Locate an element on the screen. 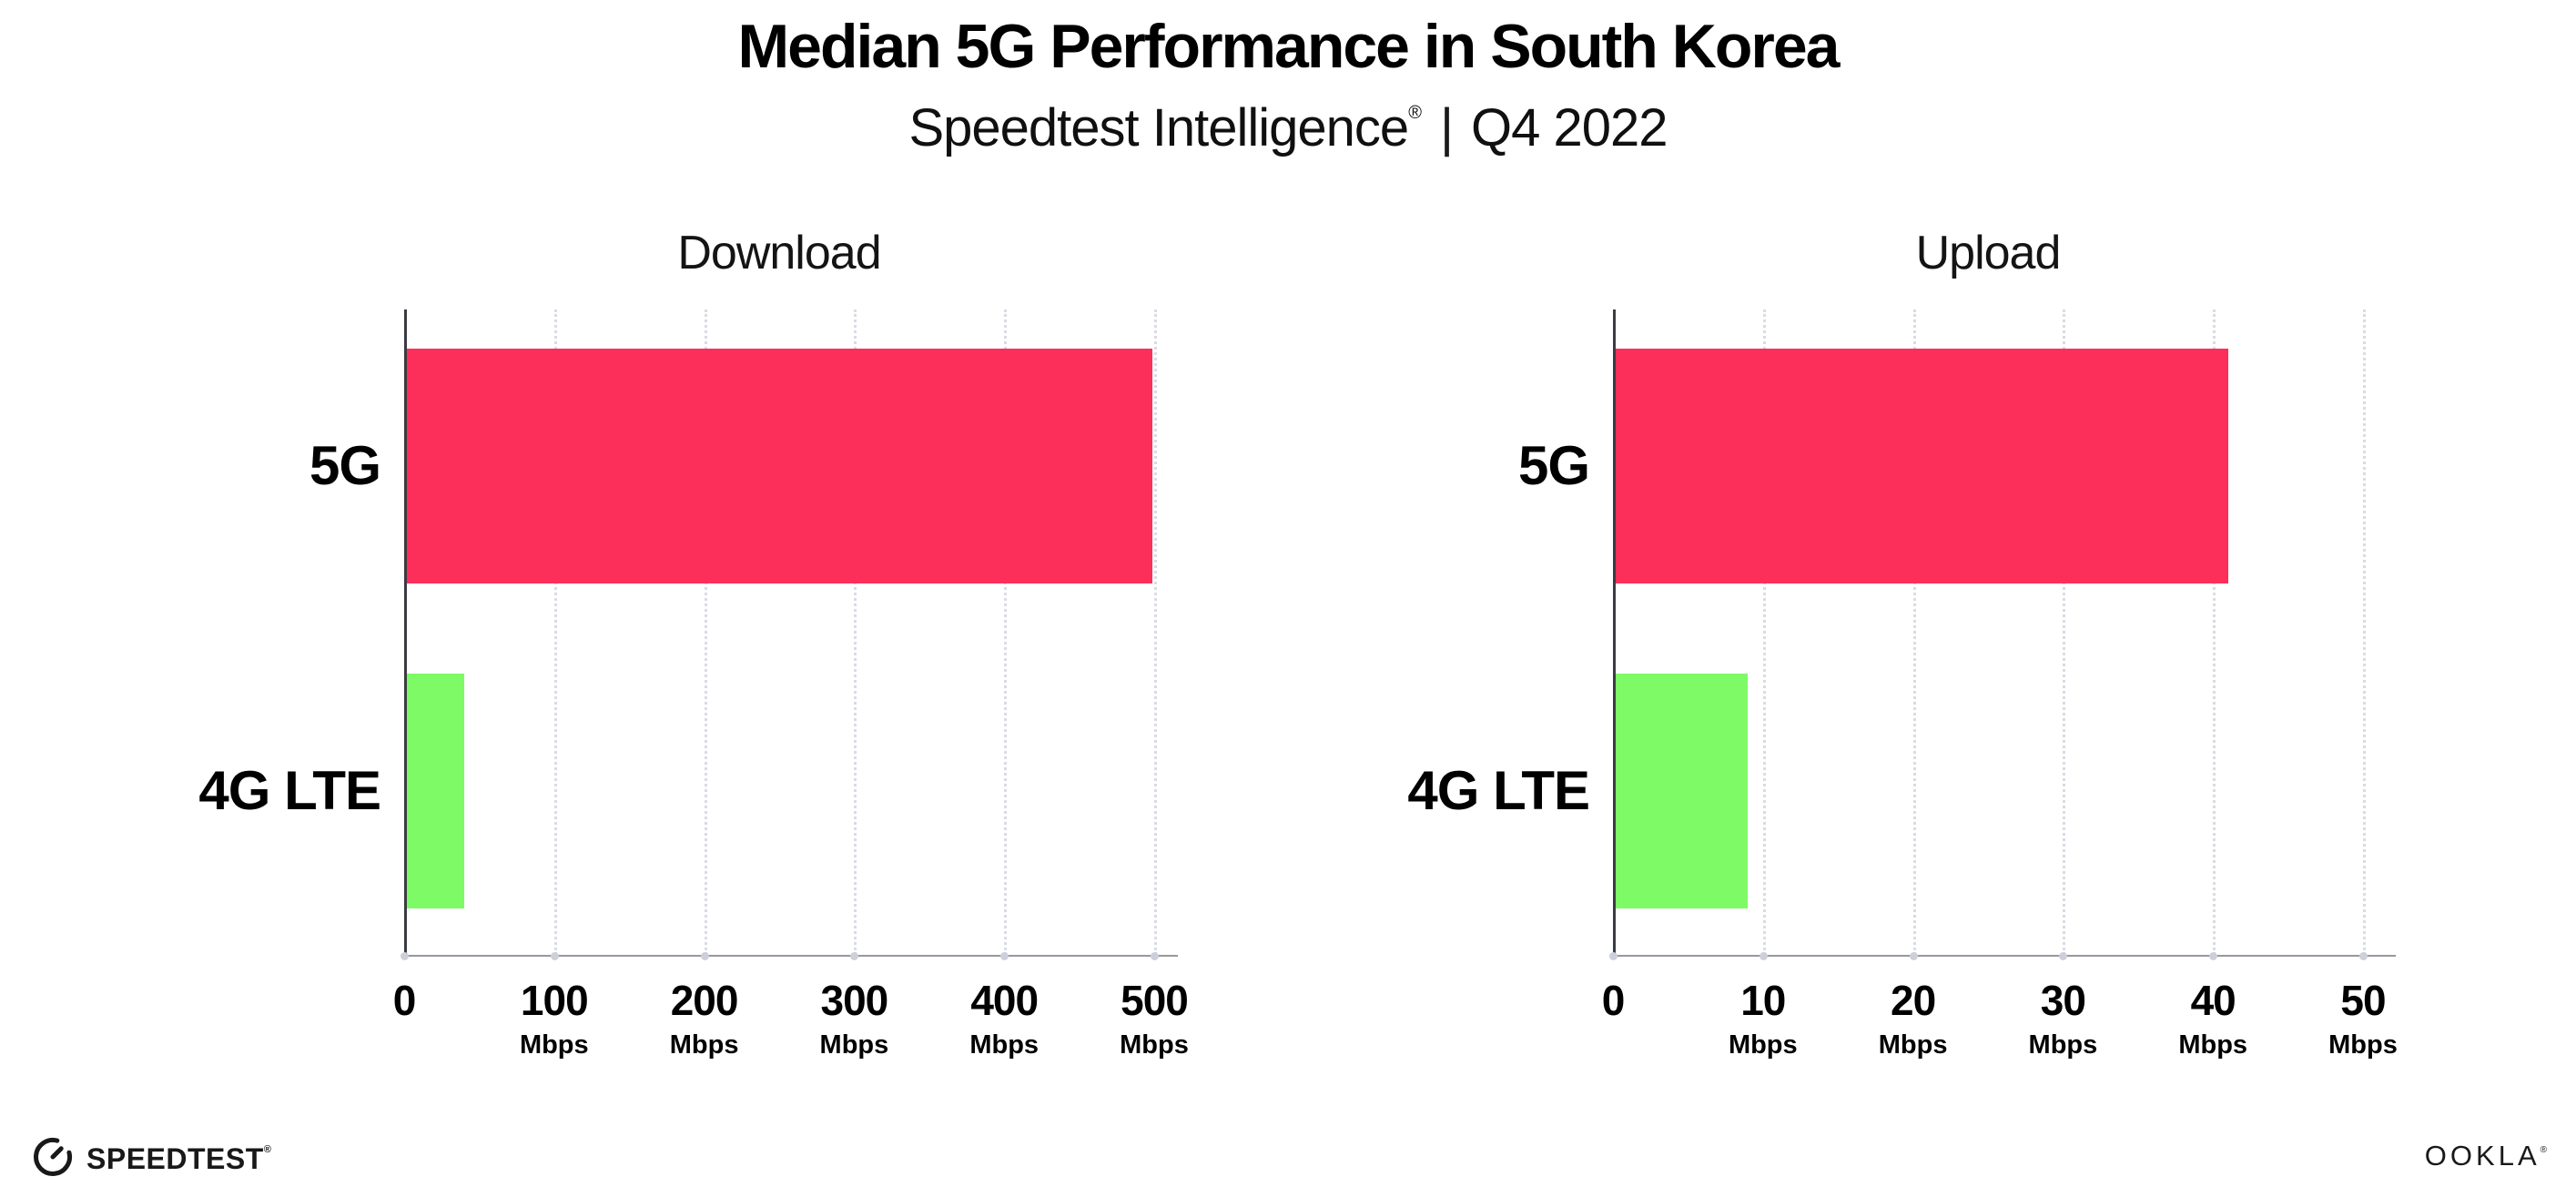 The image size is (2576, 1197). ookla-logo: OOKLA® is located at coordinates (2486, 1156).